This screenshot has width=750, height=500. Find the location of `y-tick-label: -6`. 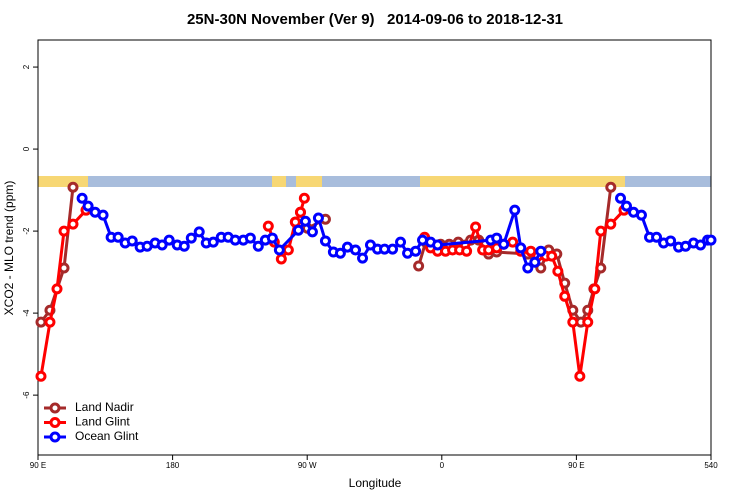

y-tick-label: -6 is located at coordinates (26, 395).